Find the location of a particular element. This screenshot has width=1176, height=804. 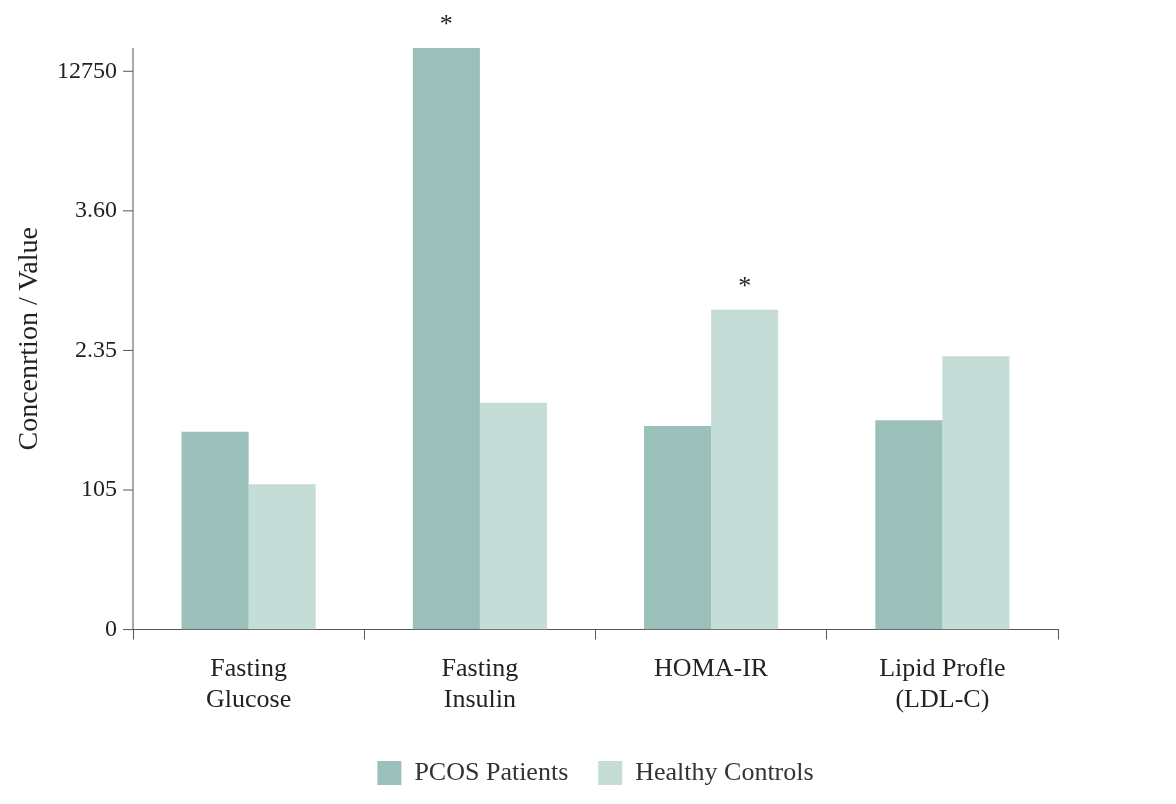

x-tick-label: HOMA-IR is located at coordinates (711, 668).